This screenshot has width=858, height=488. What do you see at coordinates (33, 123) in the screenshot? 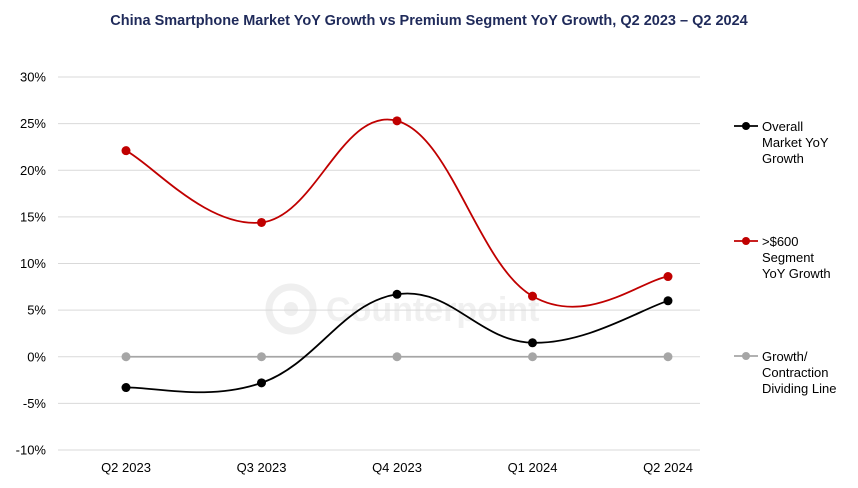
I see `y-tick-label: 25%` at bounding box center [33, 123].